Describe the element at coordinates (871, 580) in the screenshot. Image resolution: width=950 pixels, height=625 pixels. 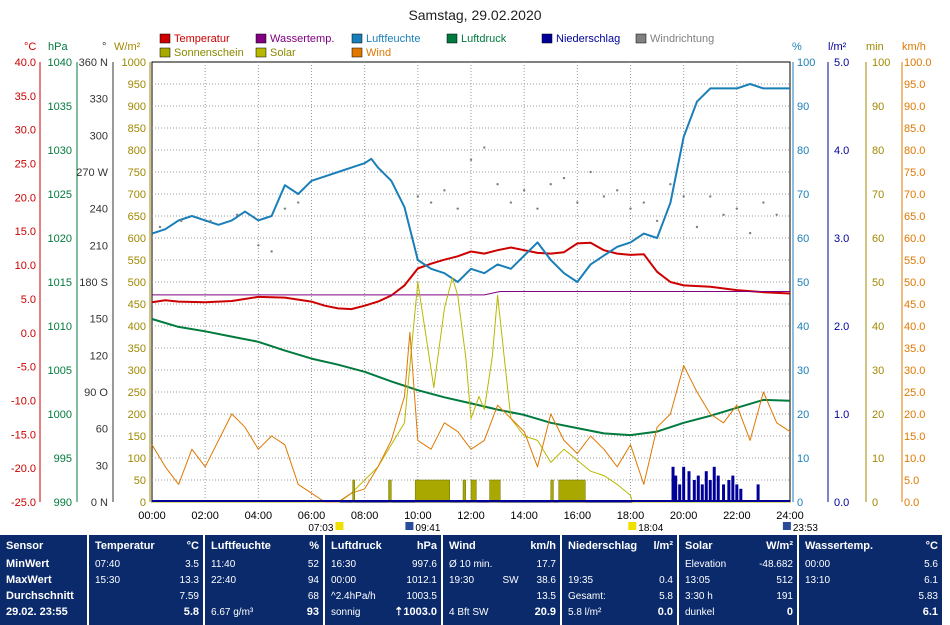
I see `stats-row: 13:10 6.1` at that location.